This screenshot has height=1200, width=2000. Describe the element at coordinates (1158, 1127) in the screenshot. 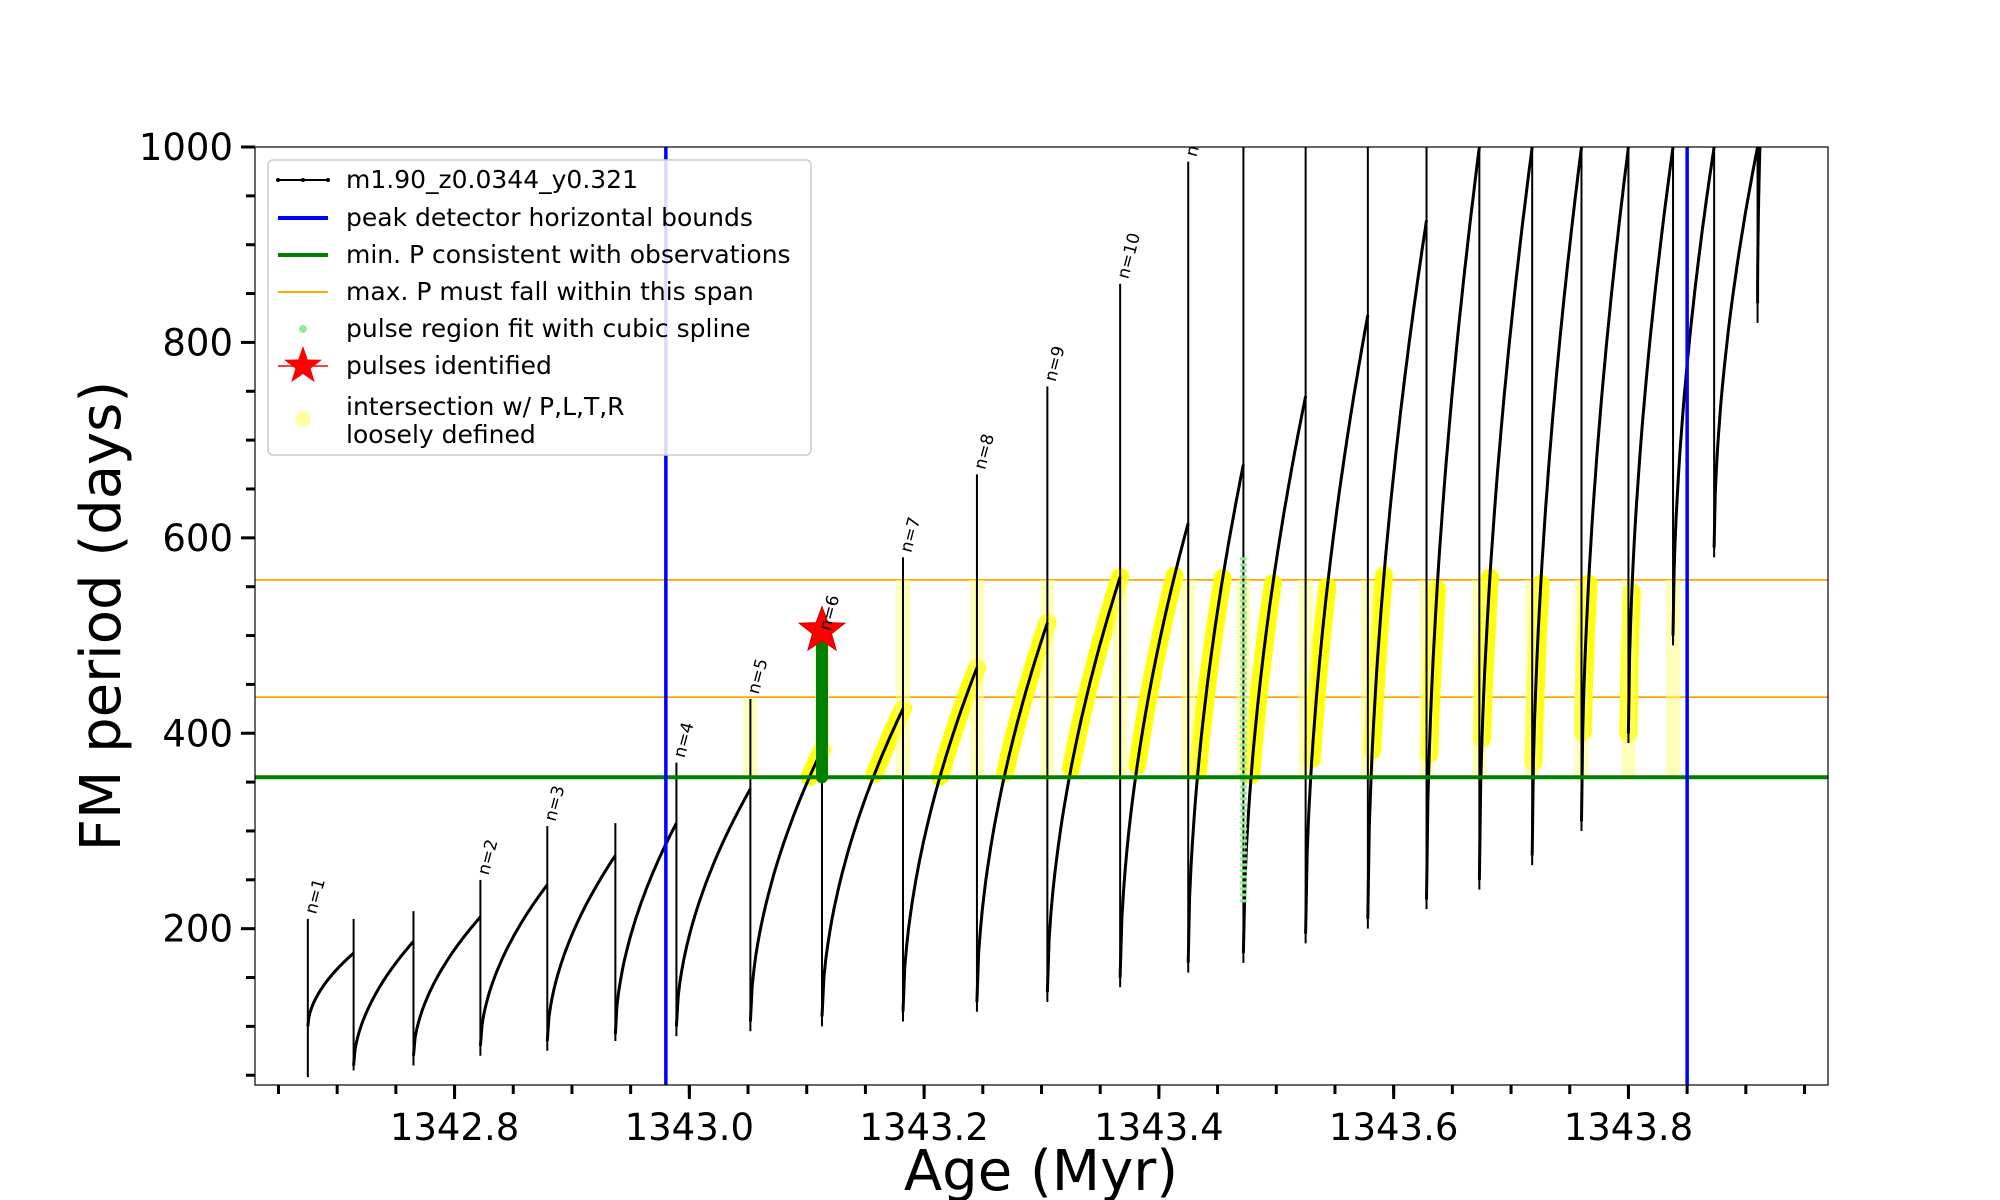

I see `x-tick-label-4: 1343.4` at that location.